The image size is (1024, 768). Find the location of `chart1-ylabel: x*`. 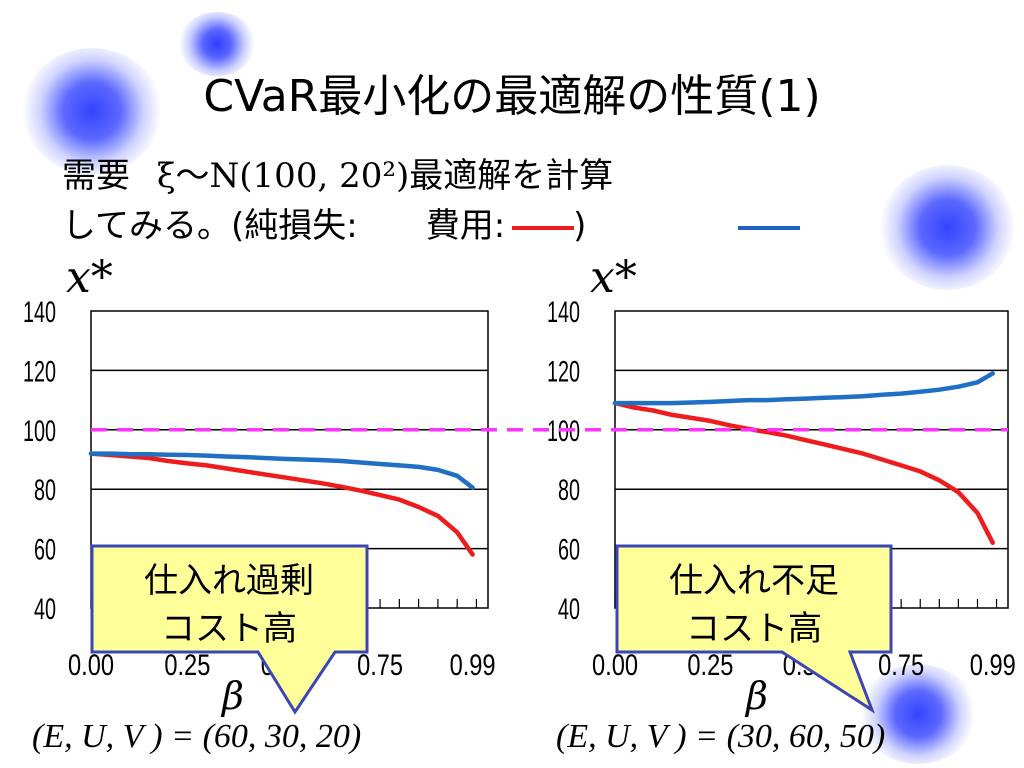

chart1-ylabel: x* is located at coordinates (89, 277).